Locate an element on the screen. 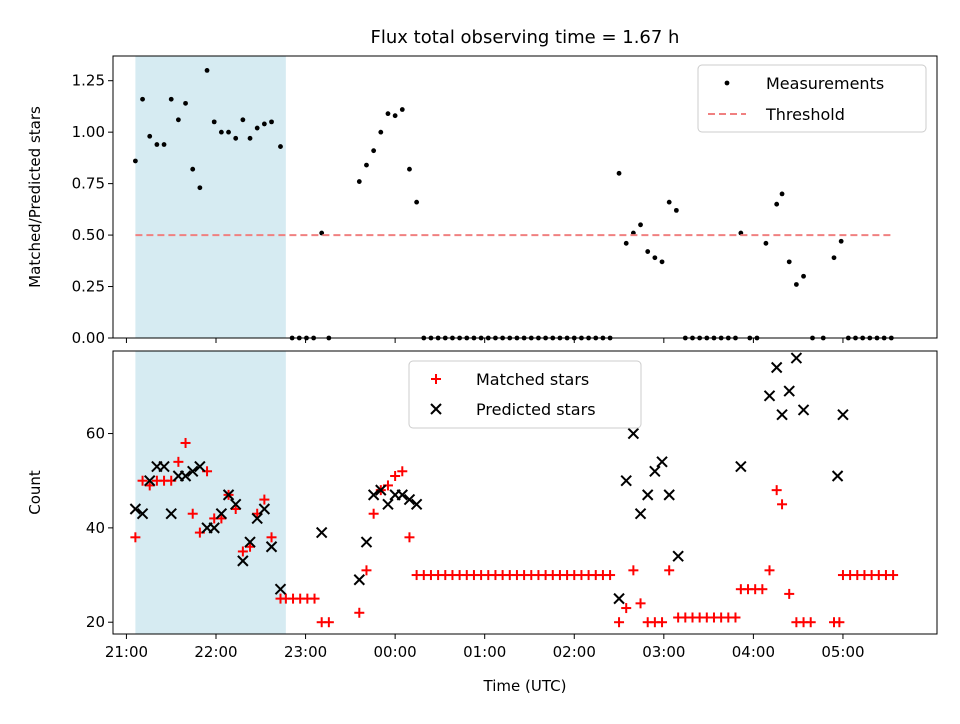  x-axis-label: Time (UTC) is located at coordinates (525, 686).